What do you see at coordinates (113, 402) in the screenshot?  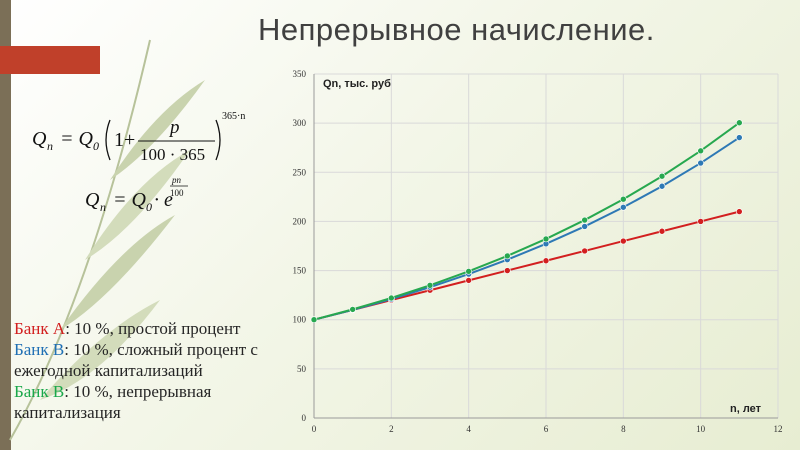 I see `legend-bank-c-desc: : 10 %, непрерывная капитализация` at bounding box center [113, 402].